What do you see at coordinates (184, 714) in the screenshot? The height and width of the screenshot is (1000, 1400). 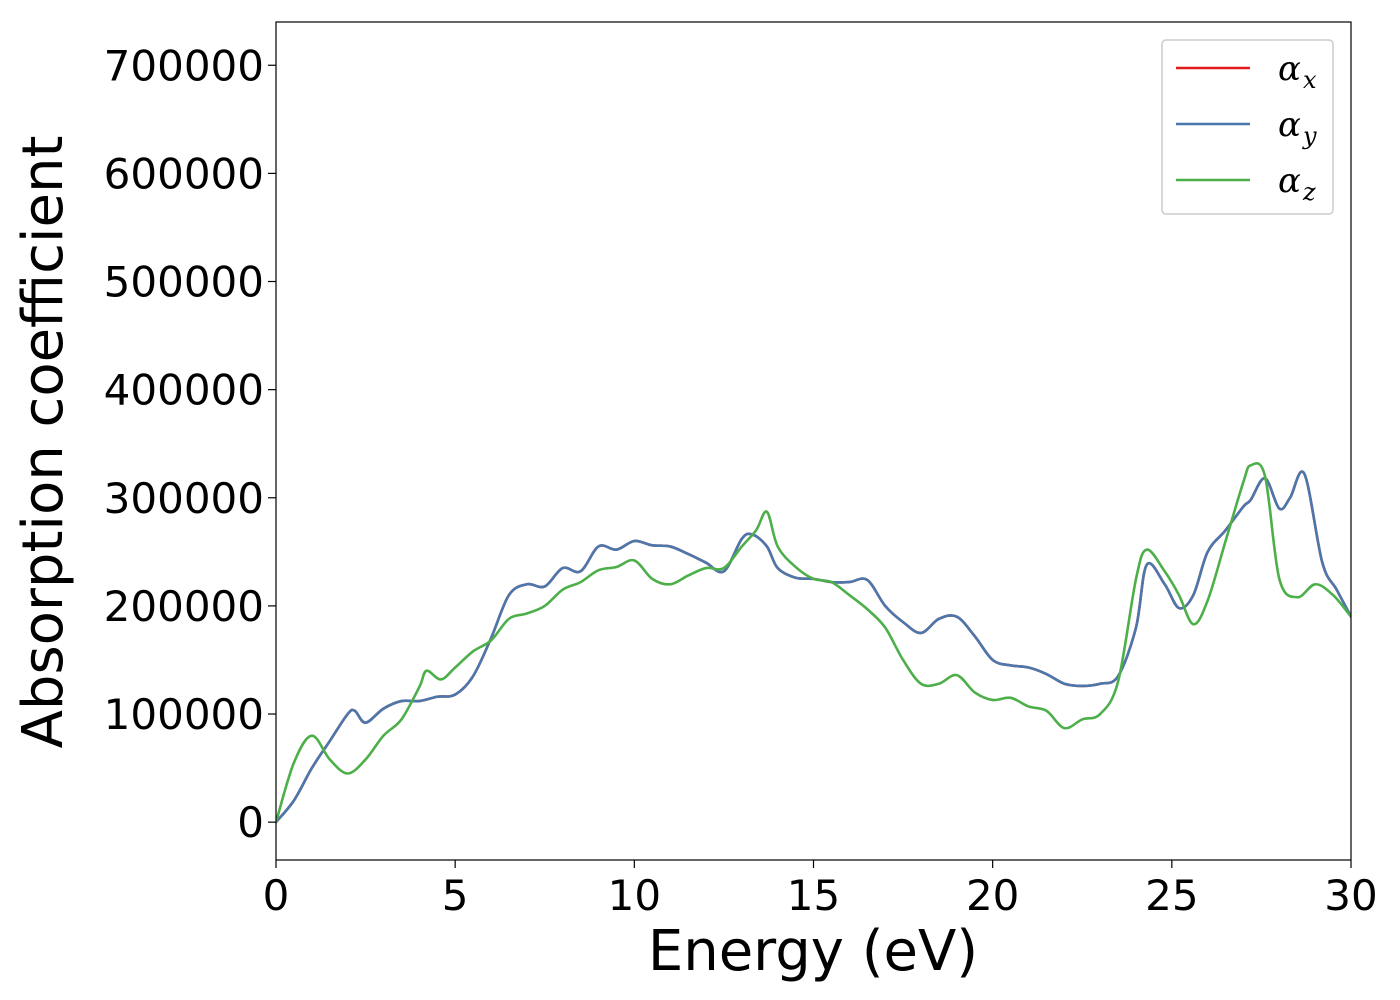 I see `y-tick-label: 100000` at bounding box center [184, 714].